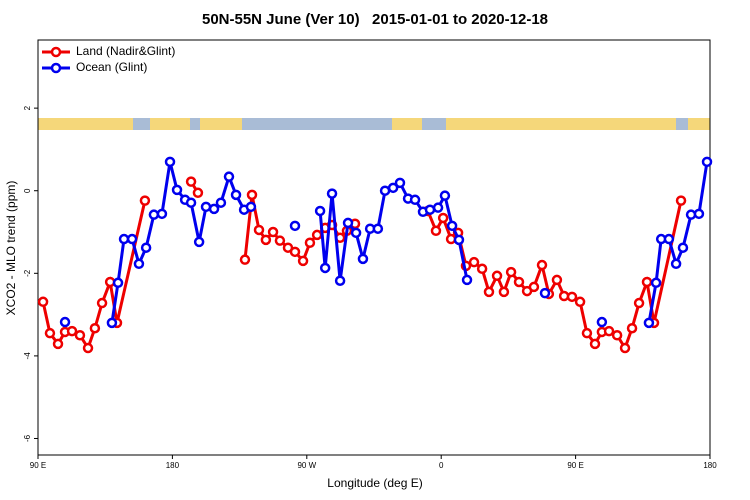 This screenshot has height=500, width=750. What do you see at coordinates (374, 124) in the screenshot?
I see `land-ocean-strip` at bounding box center [374, 124].